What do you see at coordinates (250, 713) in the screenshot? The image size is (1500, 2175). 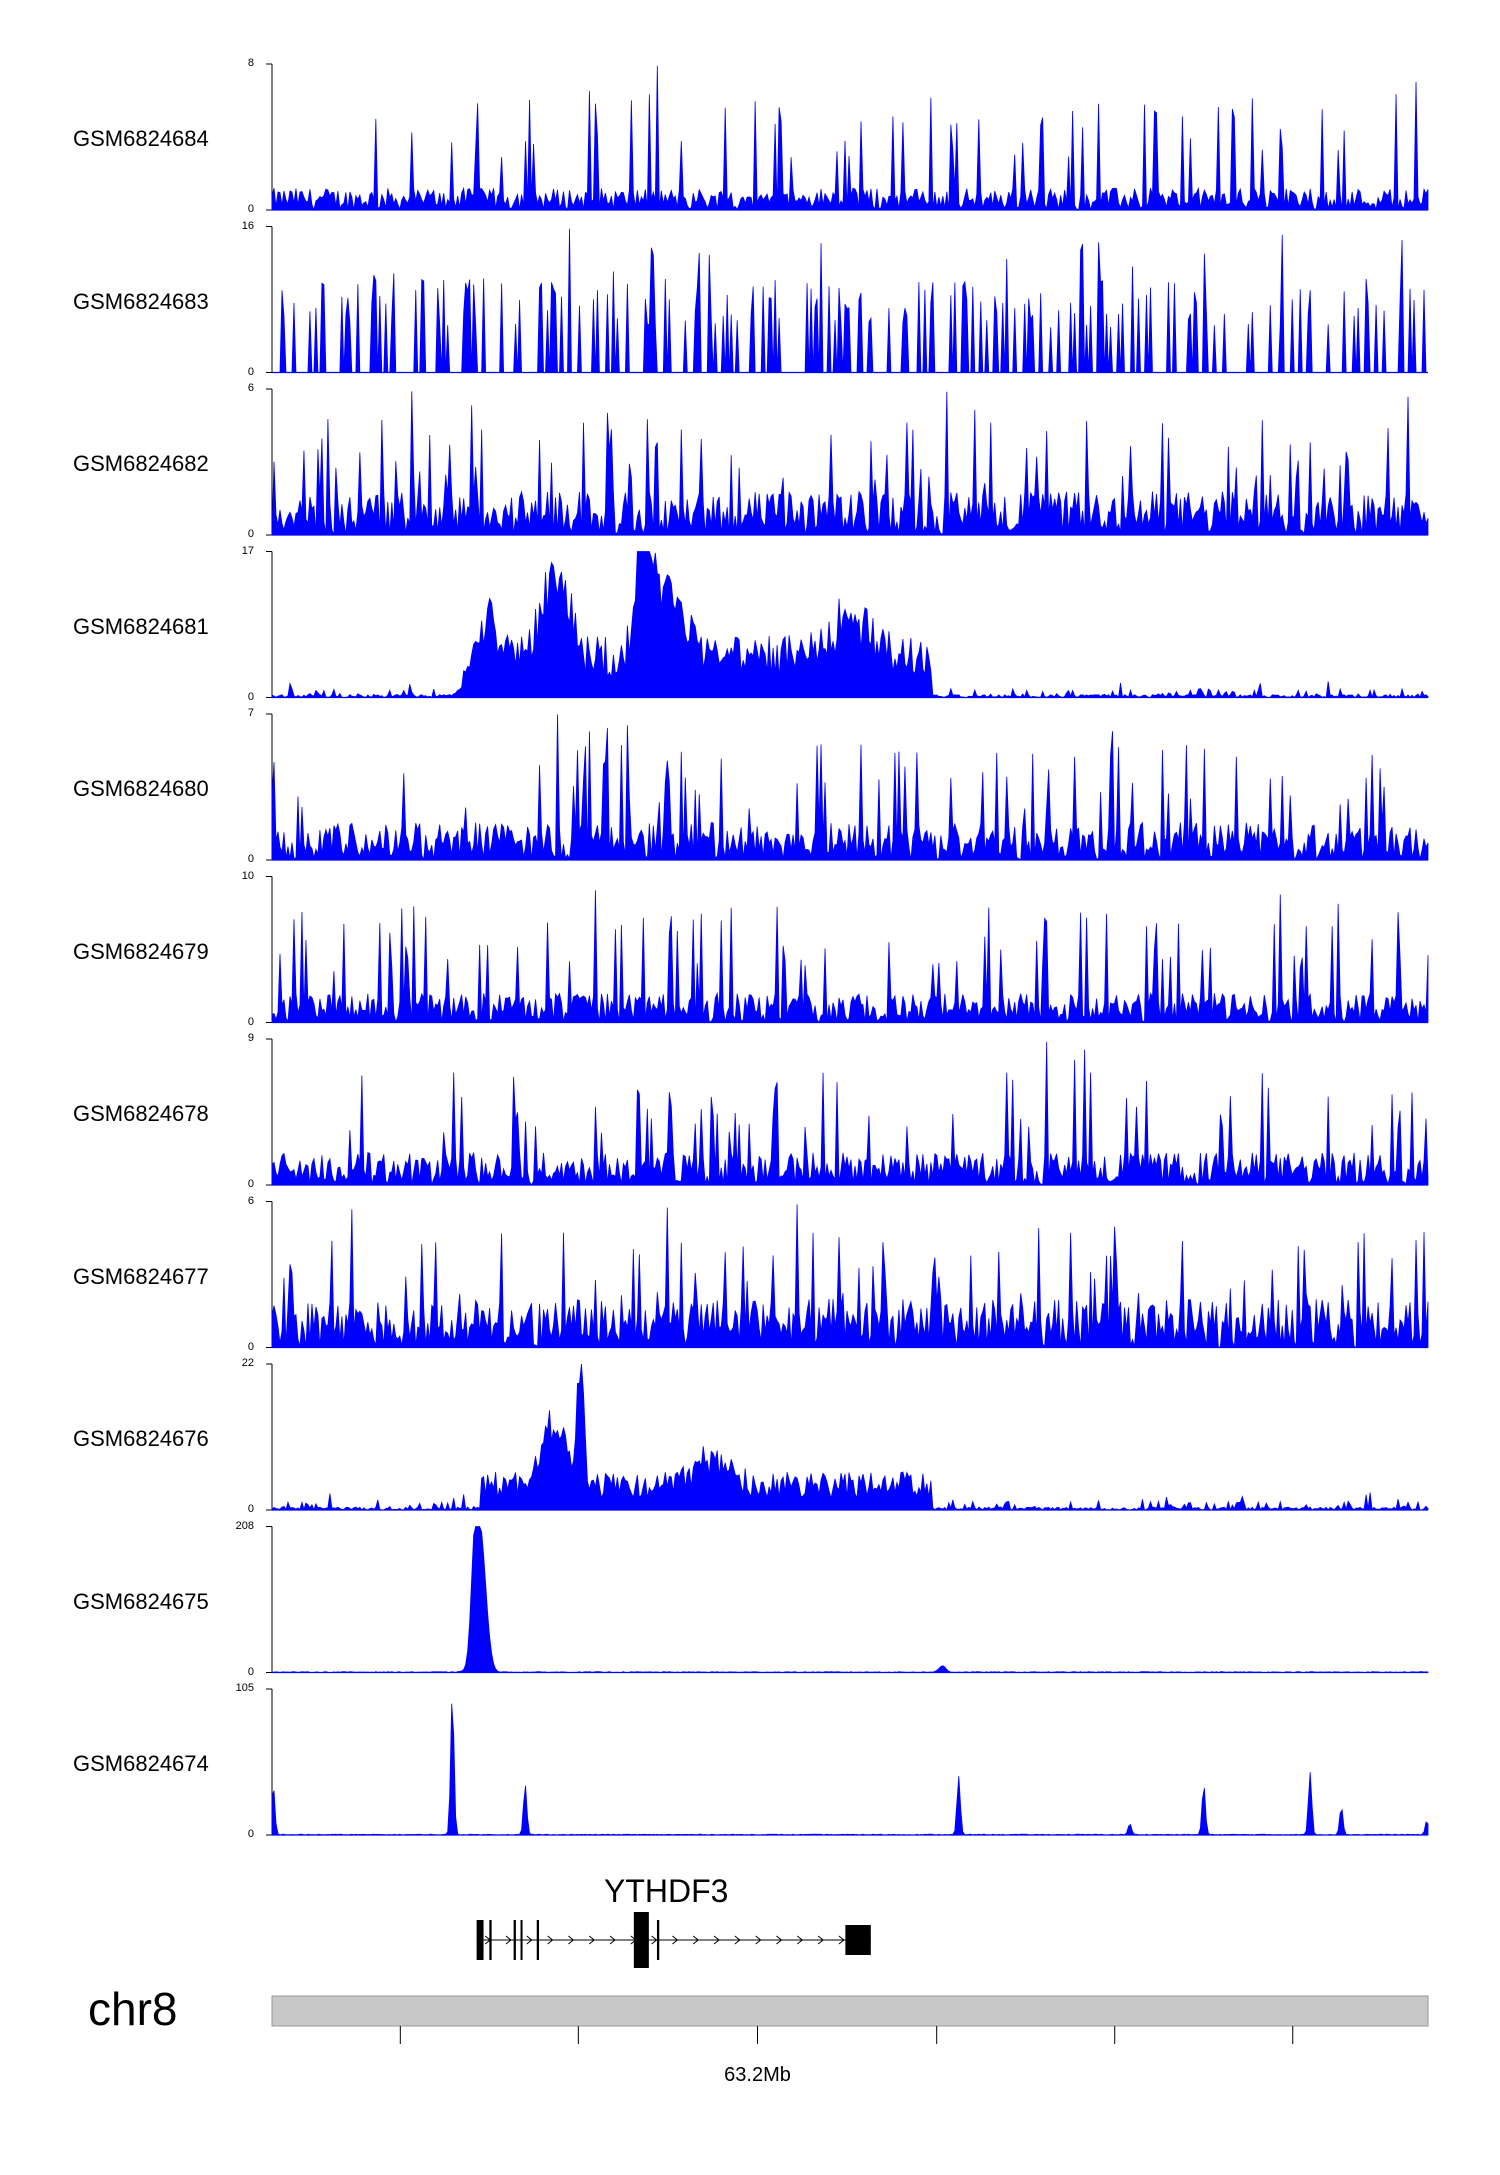 I see `y-max-tick-label: 7` at bounding box center [250, 713].